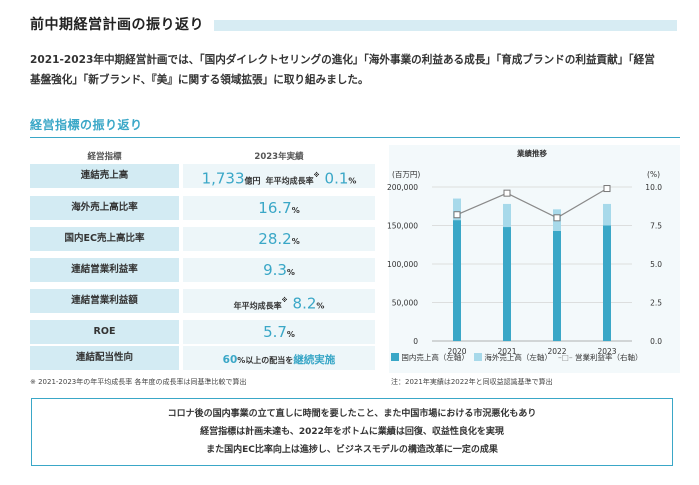 The image size is (699, 485). Describe the element at coordinates (653, 187) in the screenshot. I see `y-right-tick: 10.0` at that location.